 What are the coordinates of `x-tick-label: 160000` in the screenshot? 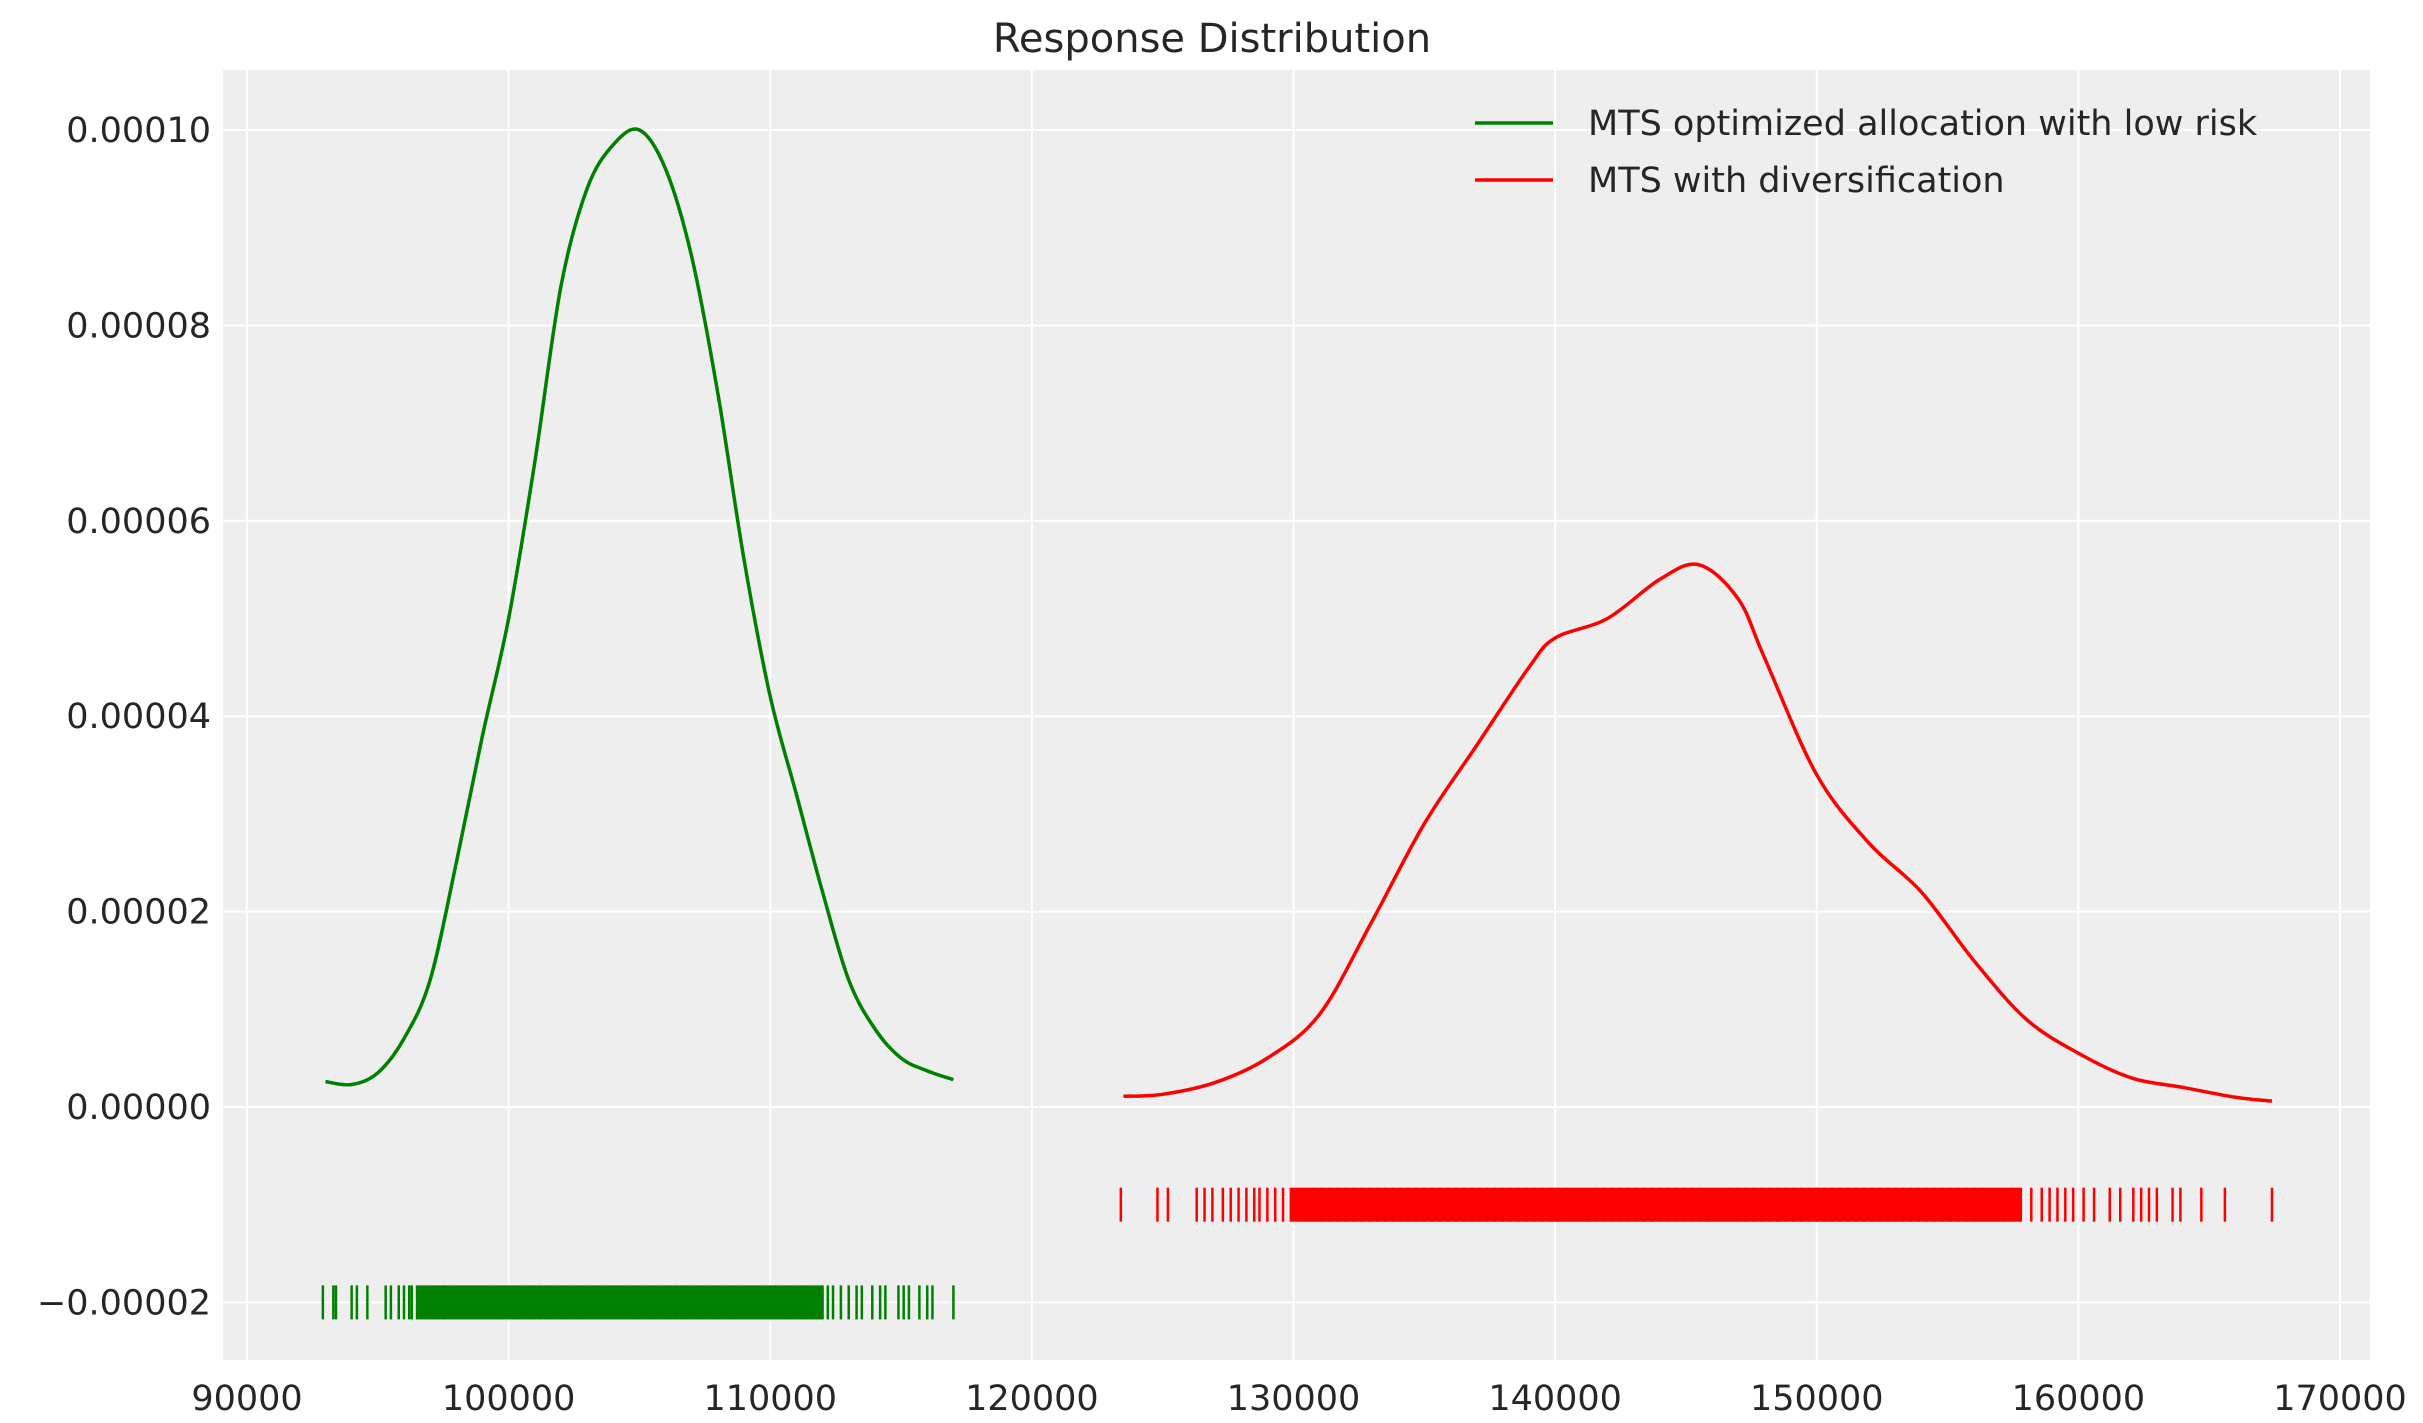 It's located at (2079, 1399).